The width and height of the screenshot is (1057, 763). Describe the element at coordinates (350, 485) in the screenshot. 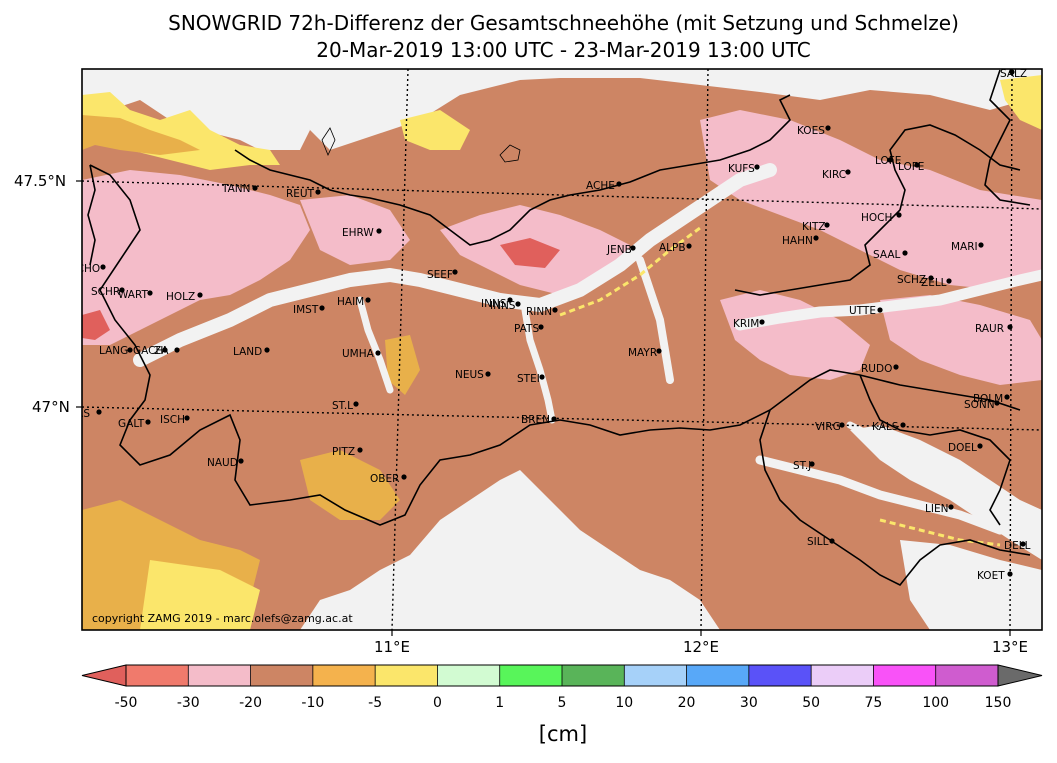

I see `orange-region-south-center` at that location.